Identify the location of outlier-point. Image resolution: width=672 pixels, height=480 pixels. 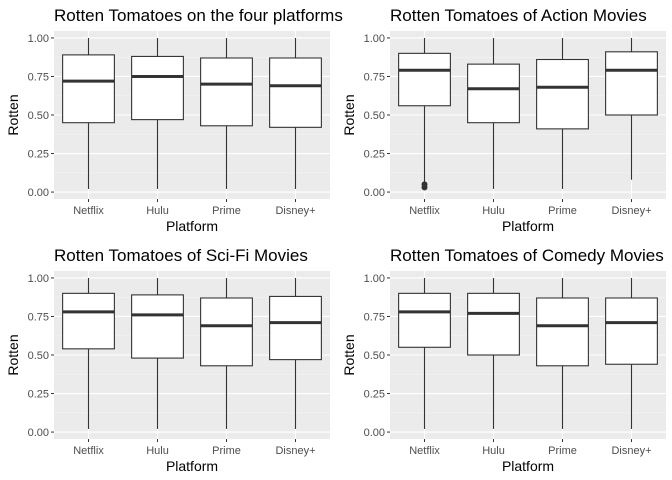
(424, 184).